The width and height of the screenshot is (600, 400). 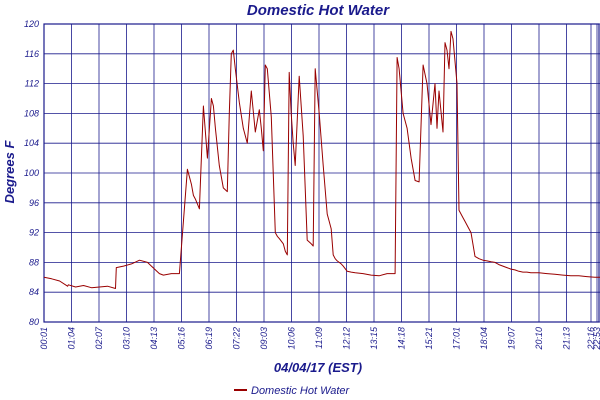 What do you see at coordinates (264, 338) in the screenshot?
I see `x-tick-label: 09:03` at bounding box center [264, 338].